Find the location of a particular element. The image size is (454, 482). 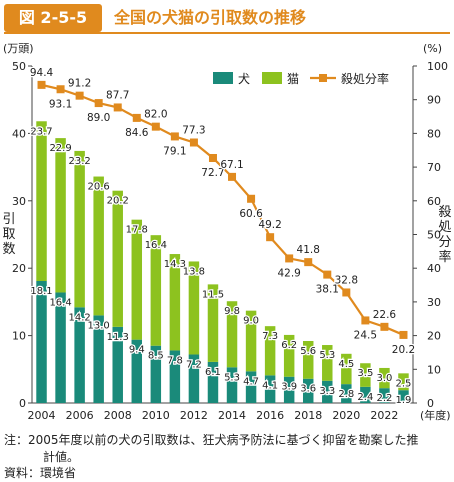

dog-value-label: 3.3 is located at coordinates (327, 391).